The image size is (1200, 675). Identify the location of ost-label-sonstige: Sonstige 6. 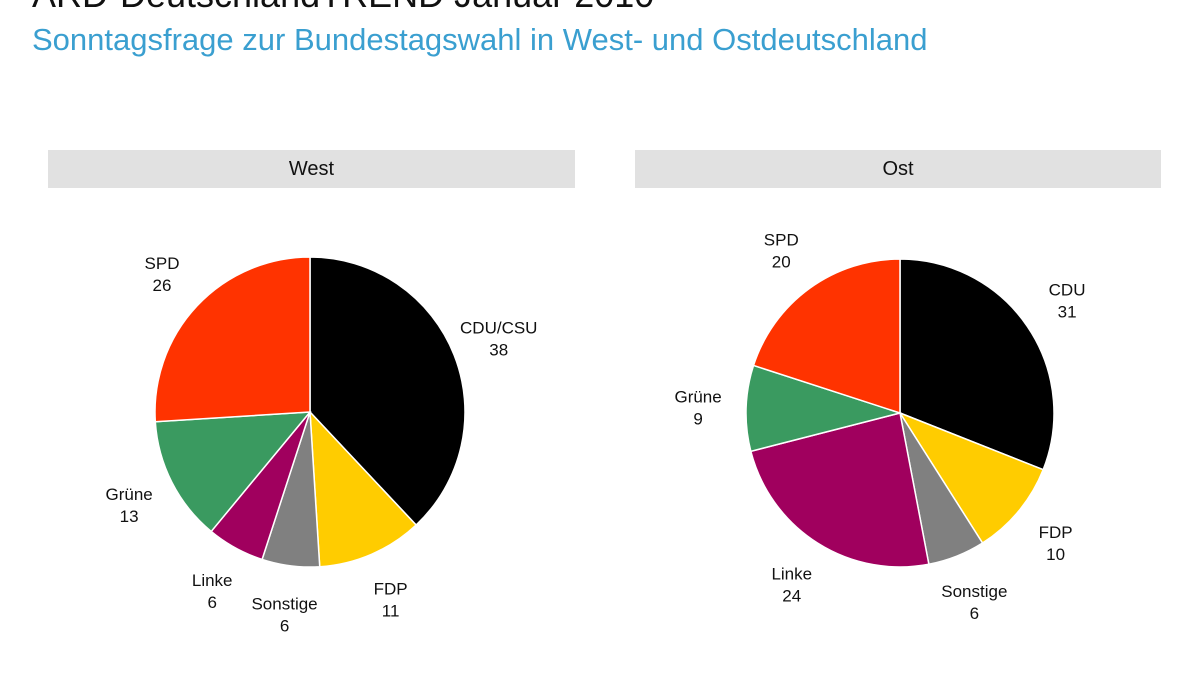
(974, 602).